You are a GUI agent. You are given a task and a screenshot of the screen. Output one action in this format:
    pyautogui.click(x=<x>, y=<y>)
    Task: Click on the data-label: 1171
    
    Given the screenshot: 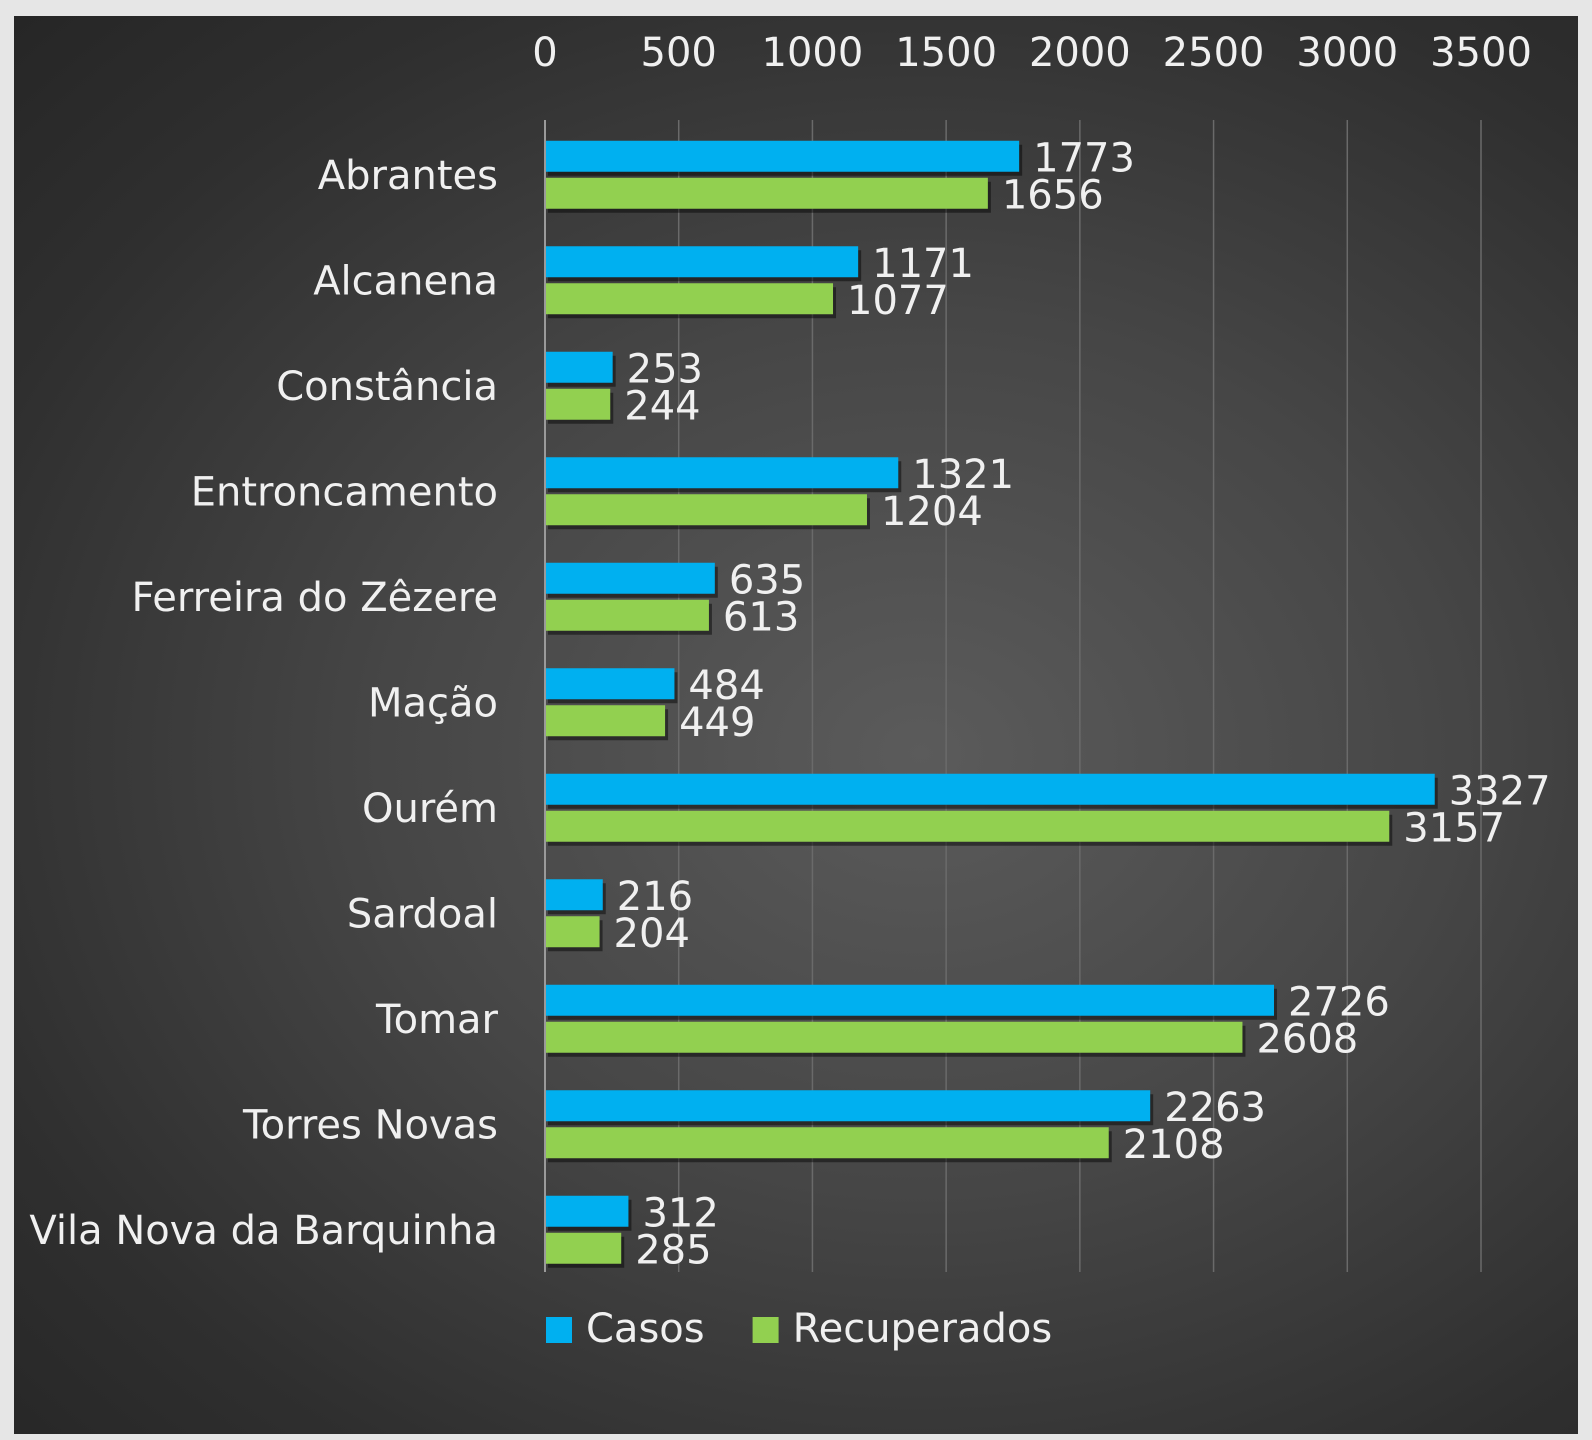 What is the action you would take?
    pyautogui.click(x=923, y=264)
    